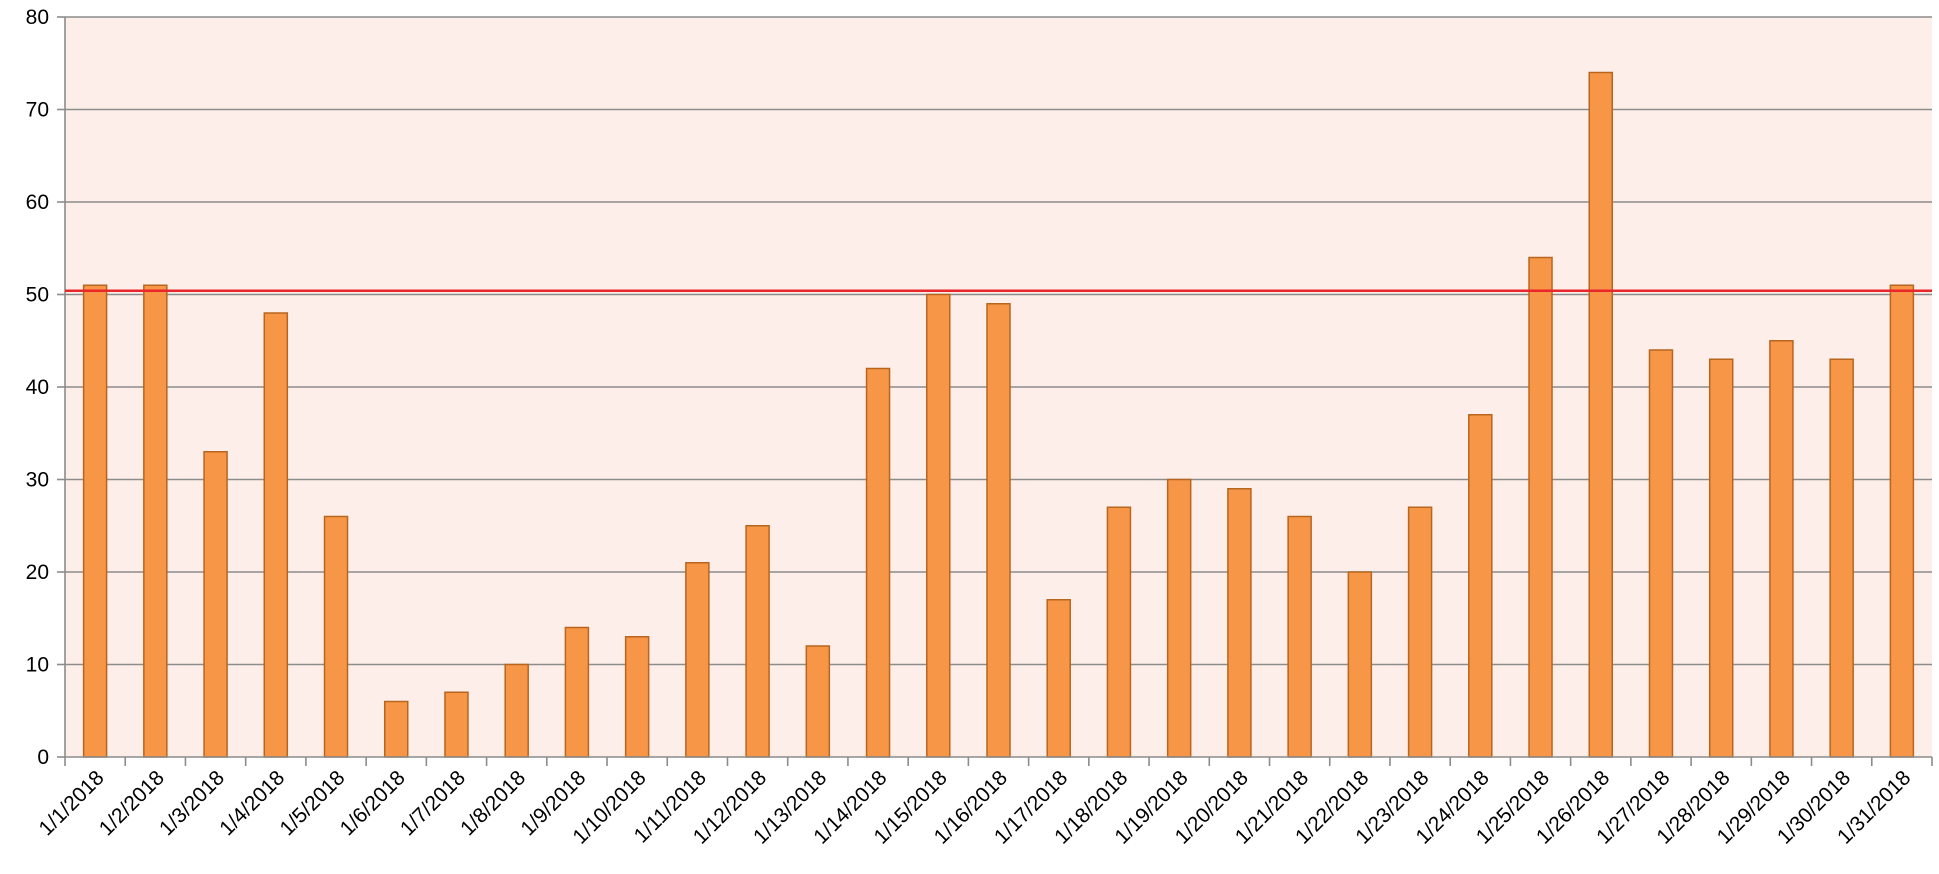 The width and height of the screenshot is (1939, 874). I want to click on bar-1-4-2018, so click(276, 535).